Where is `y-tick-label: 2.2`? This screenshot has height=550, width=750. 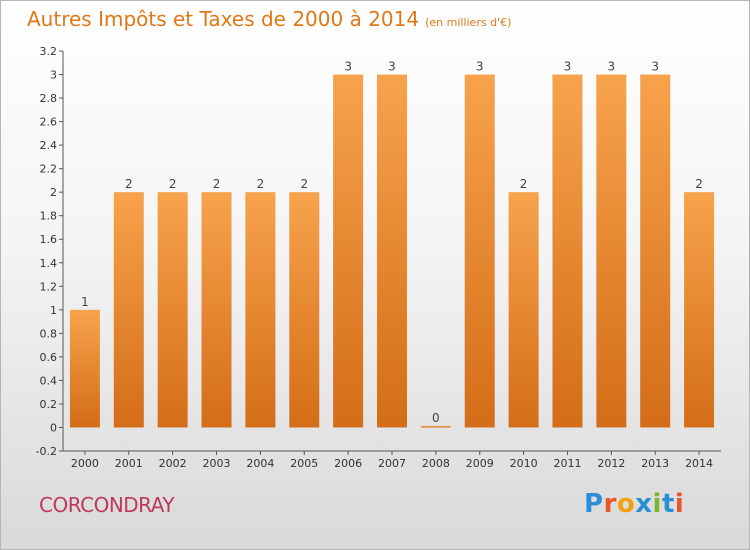
y-tick-label: 2.2 is located at coordinates (49, 169).